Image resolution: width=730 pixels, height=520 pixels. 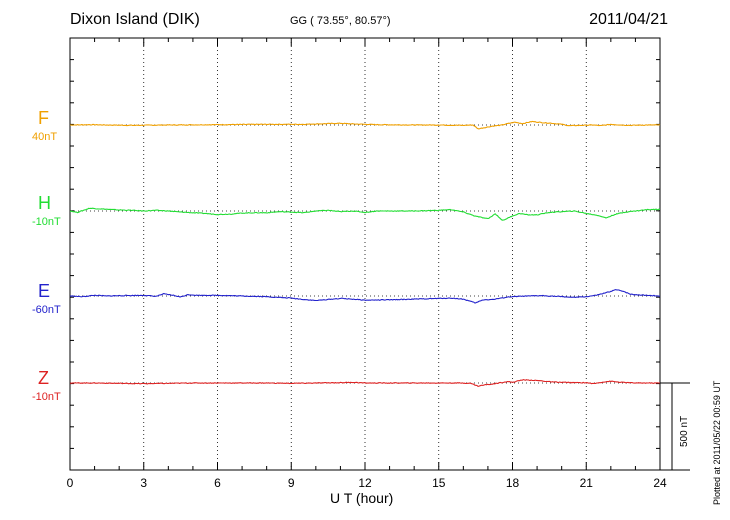 I want to click on component-name-f: F, so click(x=43, y=118).